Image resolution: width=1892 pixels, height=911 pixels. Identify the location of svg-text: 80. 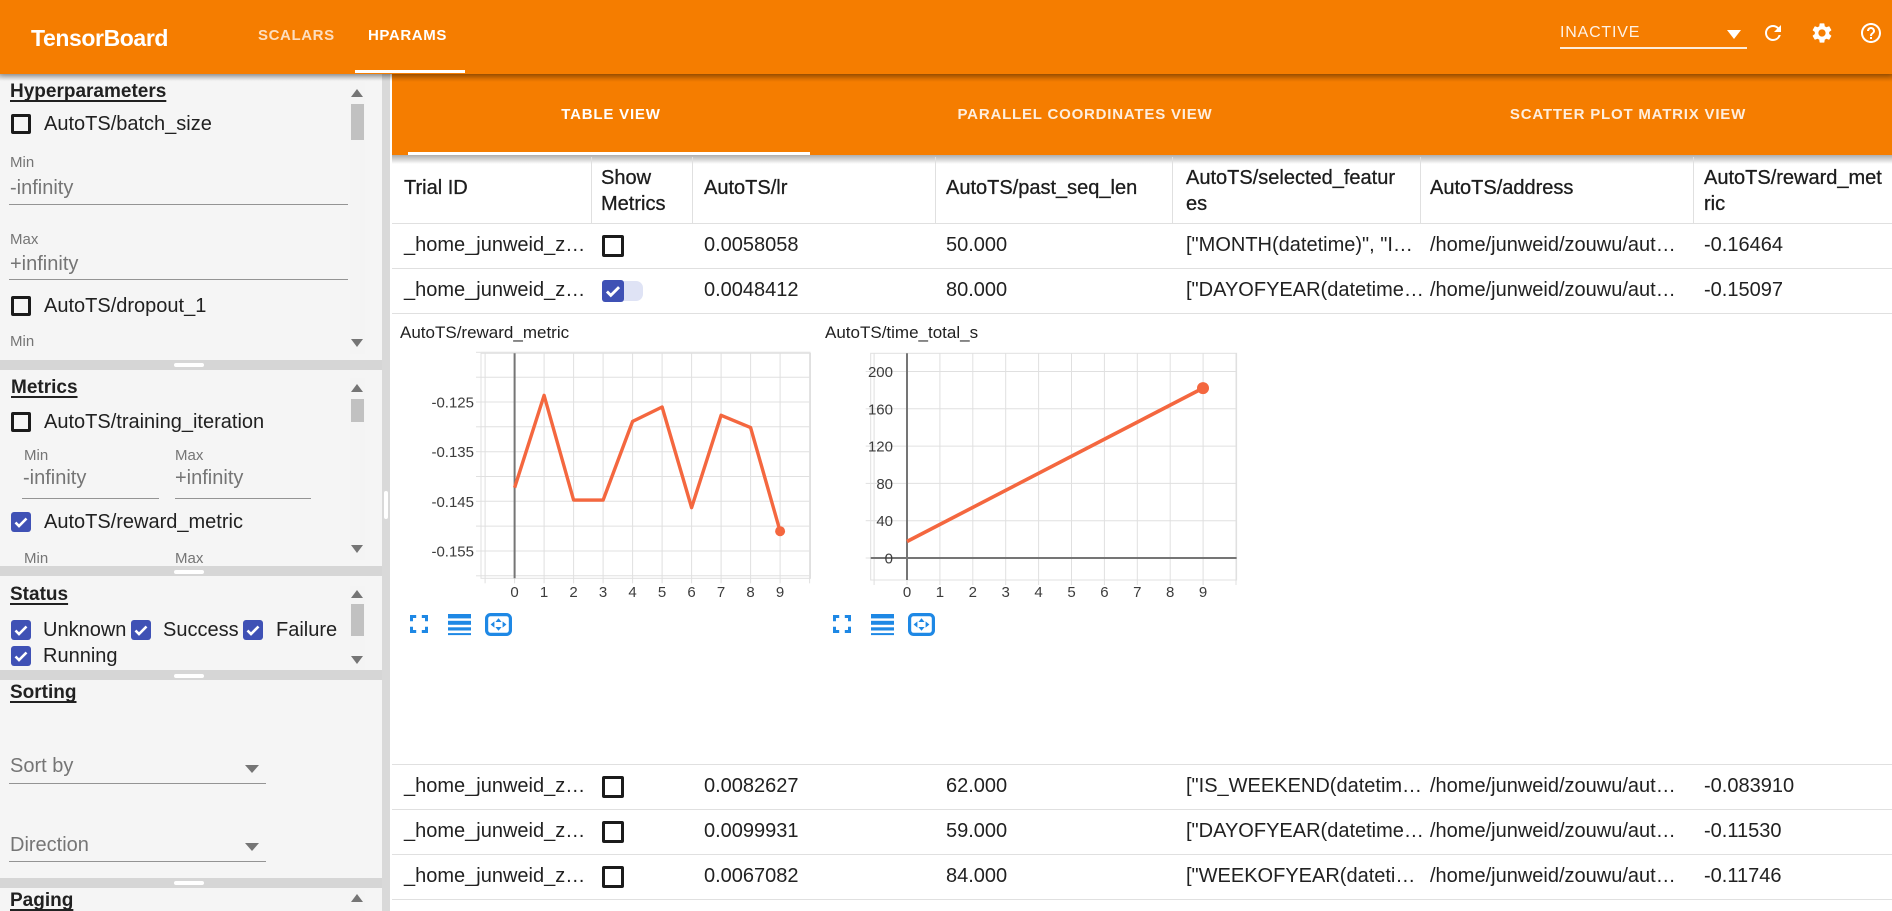
(884, 484).